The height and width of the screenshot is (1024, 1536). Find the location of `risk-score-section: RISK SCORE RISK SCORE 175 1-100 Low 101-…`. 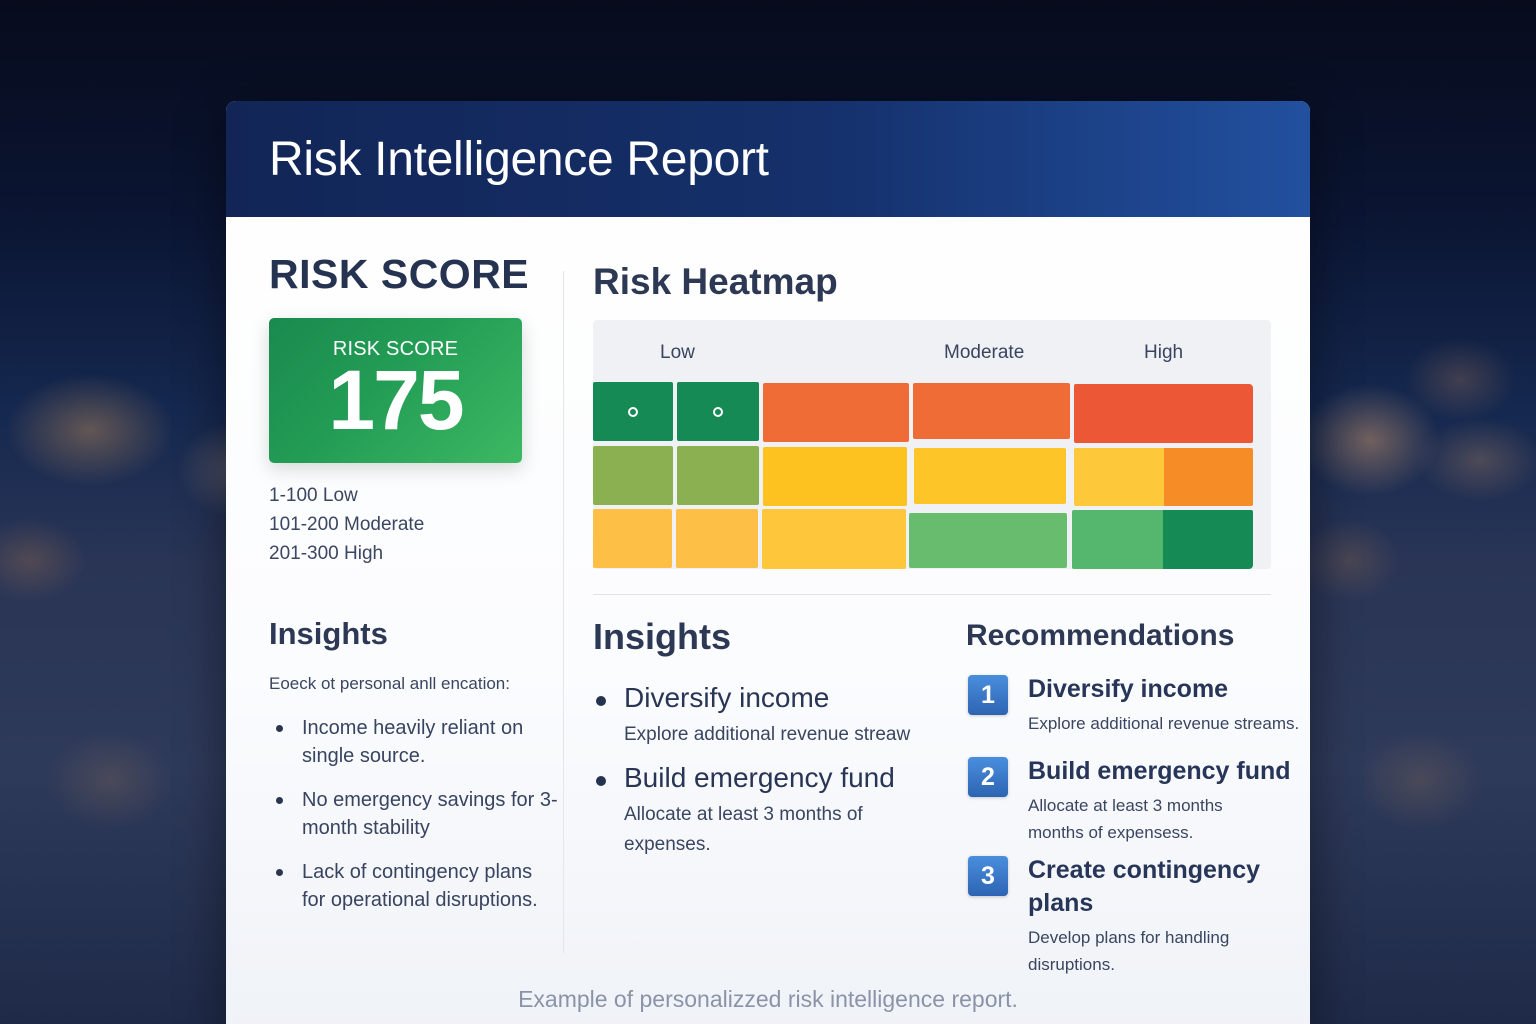

risk-score-section: RISK SCORE RISK SCORE 175 1-100 Low 101-… is located at coordinates (414, 409).